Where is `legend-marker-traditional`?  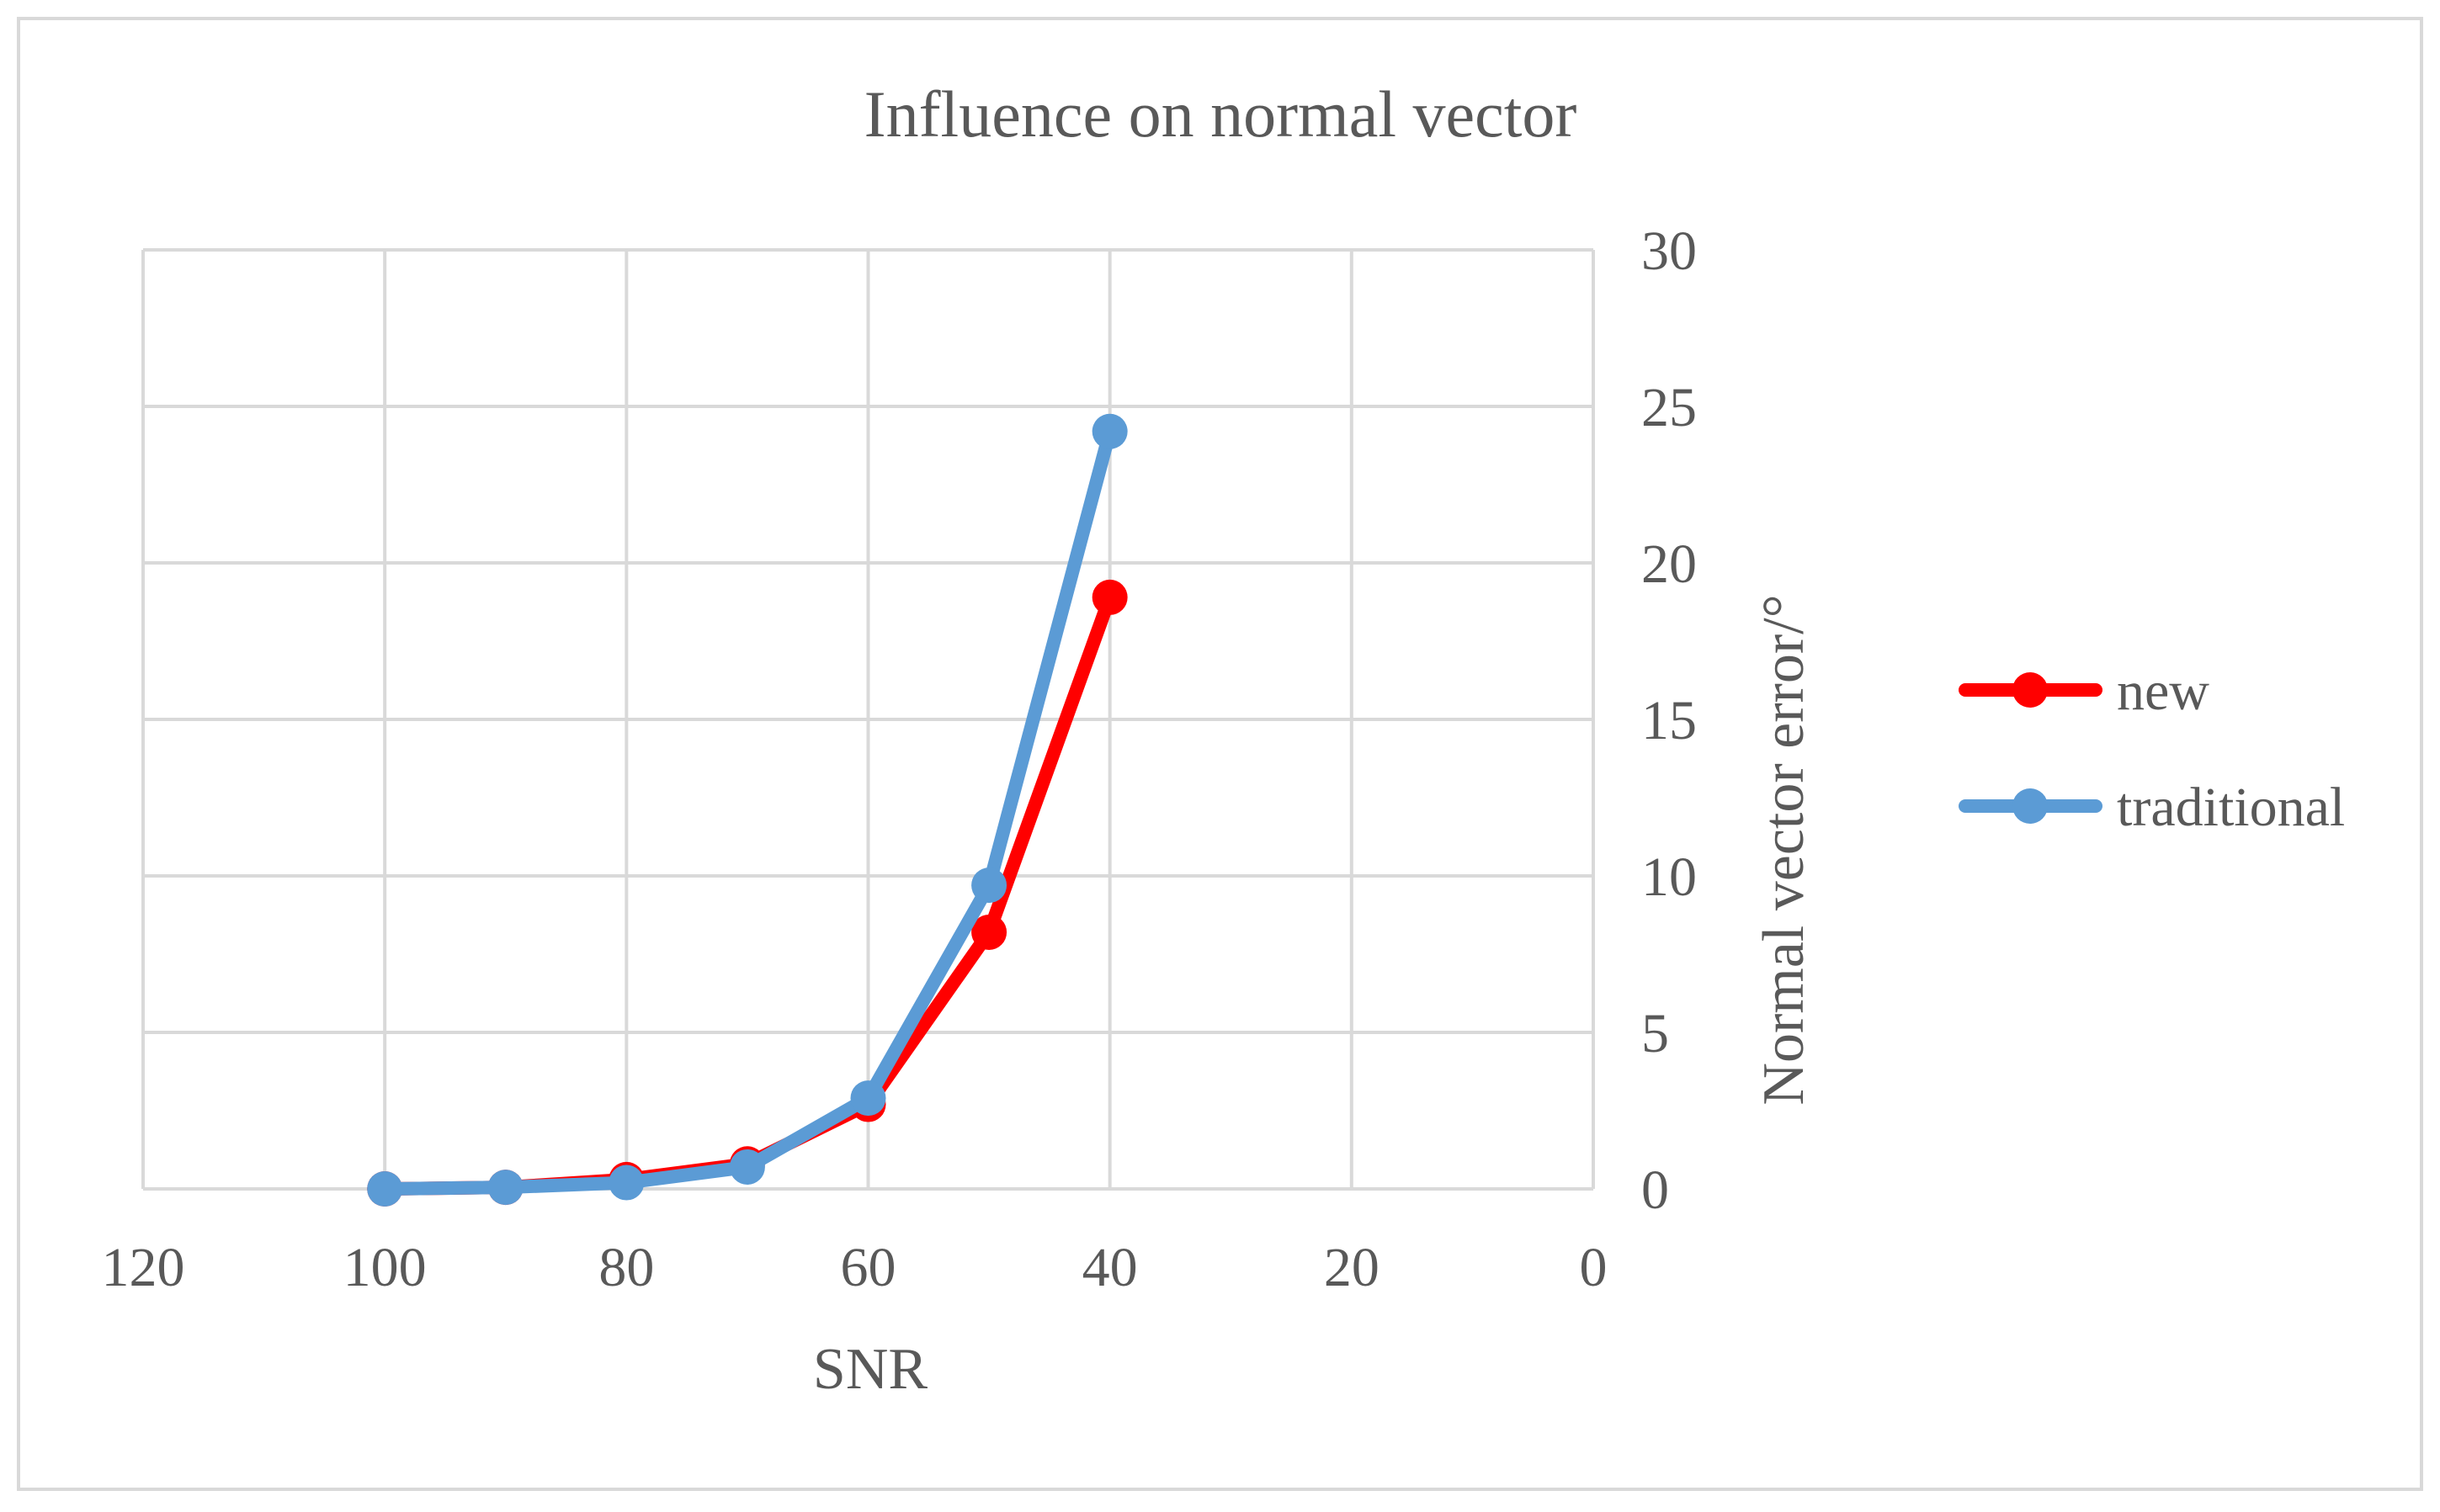 legend-marker-traditional is located at coordinates (2030, 806).